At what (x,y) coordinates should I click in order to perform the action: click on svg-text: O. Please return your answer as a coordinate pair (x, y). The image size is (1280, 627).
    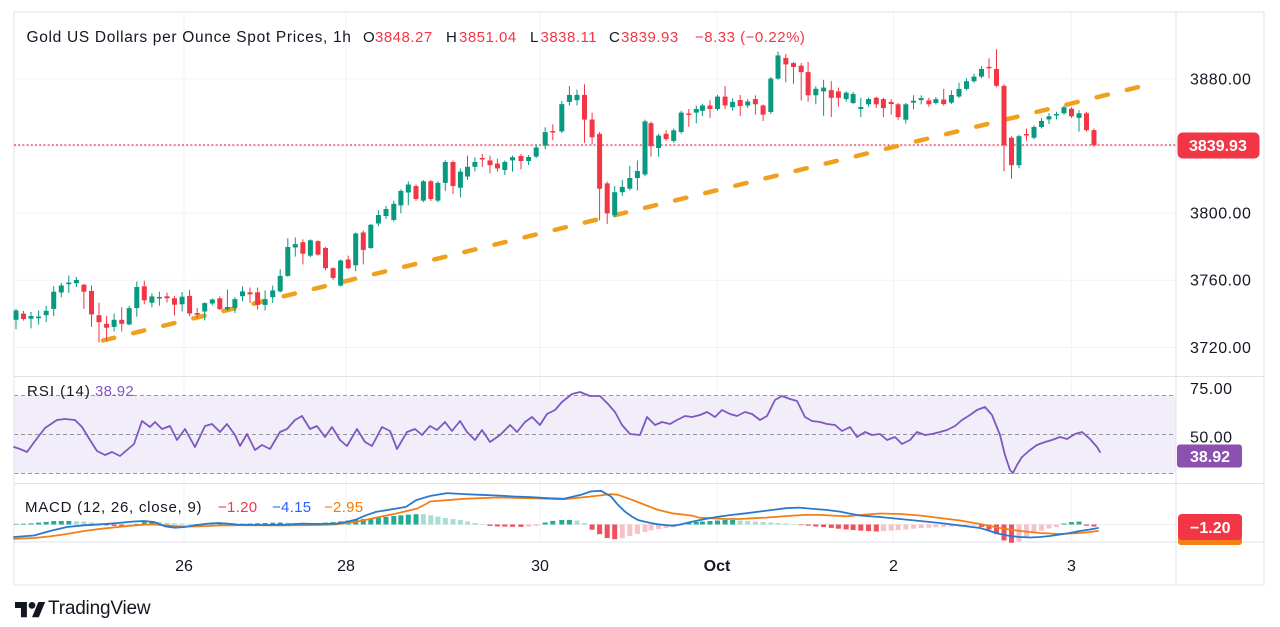
    Looking at the image, I should click on (369, 37).